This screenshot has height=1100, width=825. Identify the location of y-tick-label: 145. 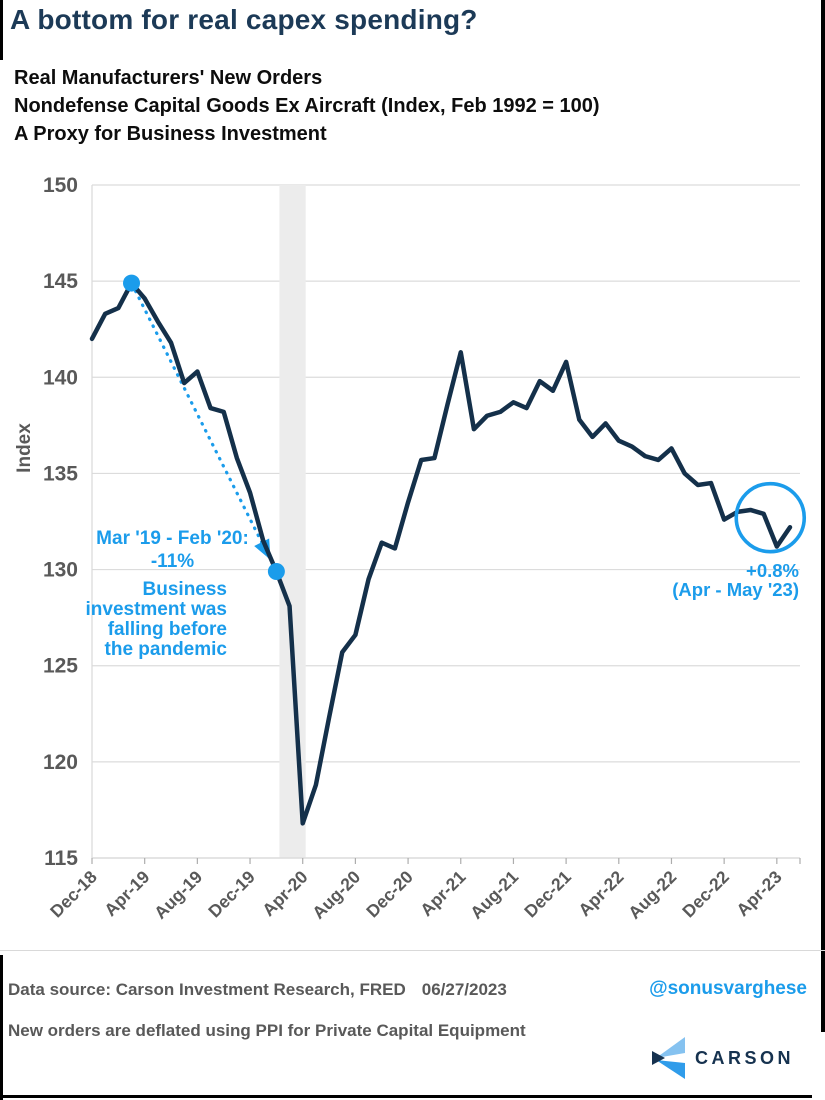
(60, 281).